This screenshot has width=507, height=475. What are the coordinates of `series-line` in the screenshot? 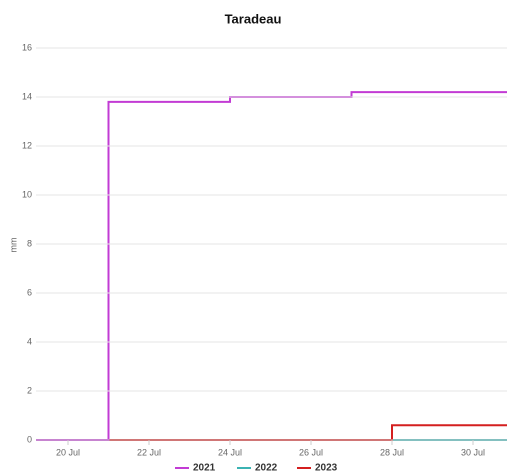 It's located at (271, 432).